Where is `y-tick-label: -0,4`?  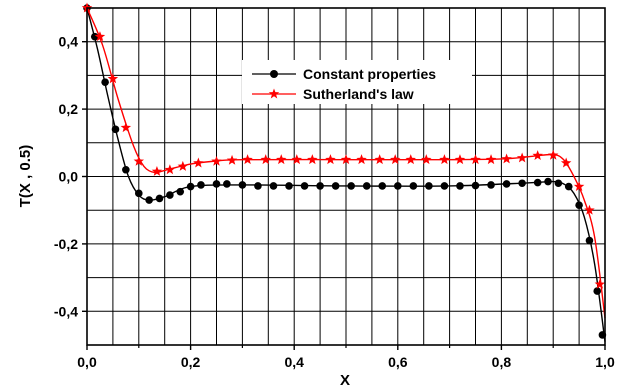
y-tick-label: -0,4 is located at coordinates (66, 311).